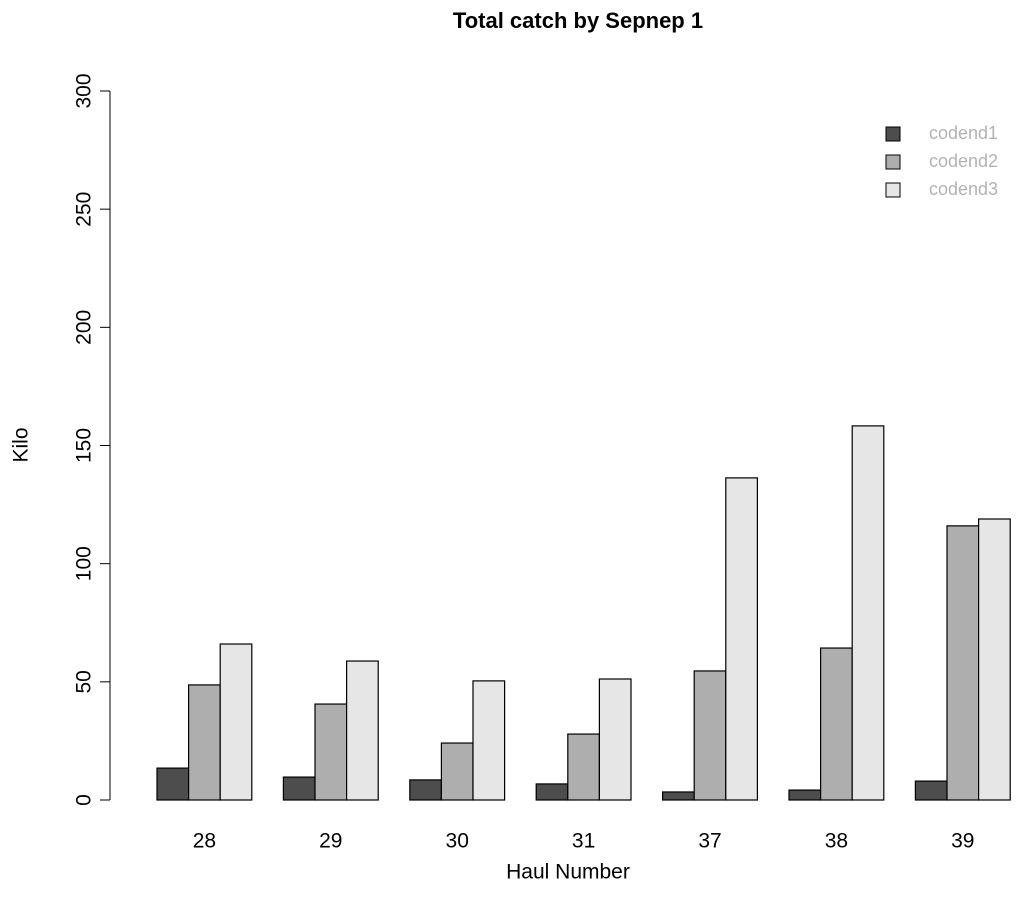 Image resolution: width=1024 pixels, height=914 pixels. What do you see at coordinates (963, 133) in the screenshot?
I see `legend-label: codend1` at bounding box center [963, 133].